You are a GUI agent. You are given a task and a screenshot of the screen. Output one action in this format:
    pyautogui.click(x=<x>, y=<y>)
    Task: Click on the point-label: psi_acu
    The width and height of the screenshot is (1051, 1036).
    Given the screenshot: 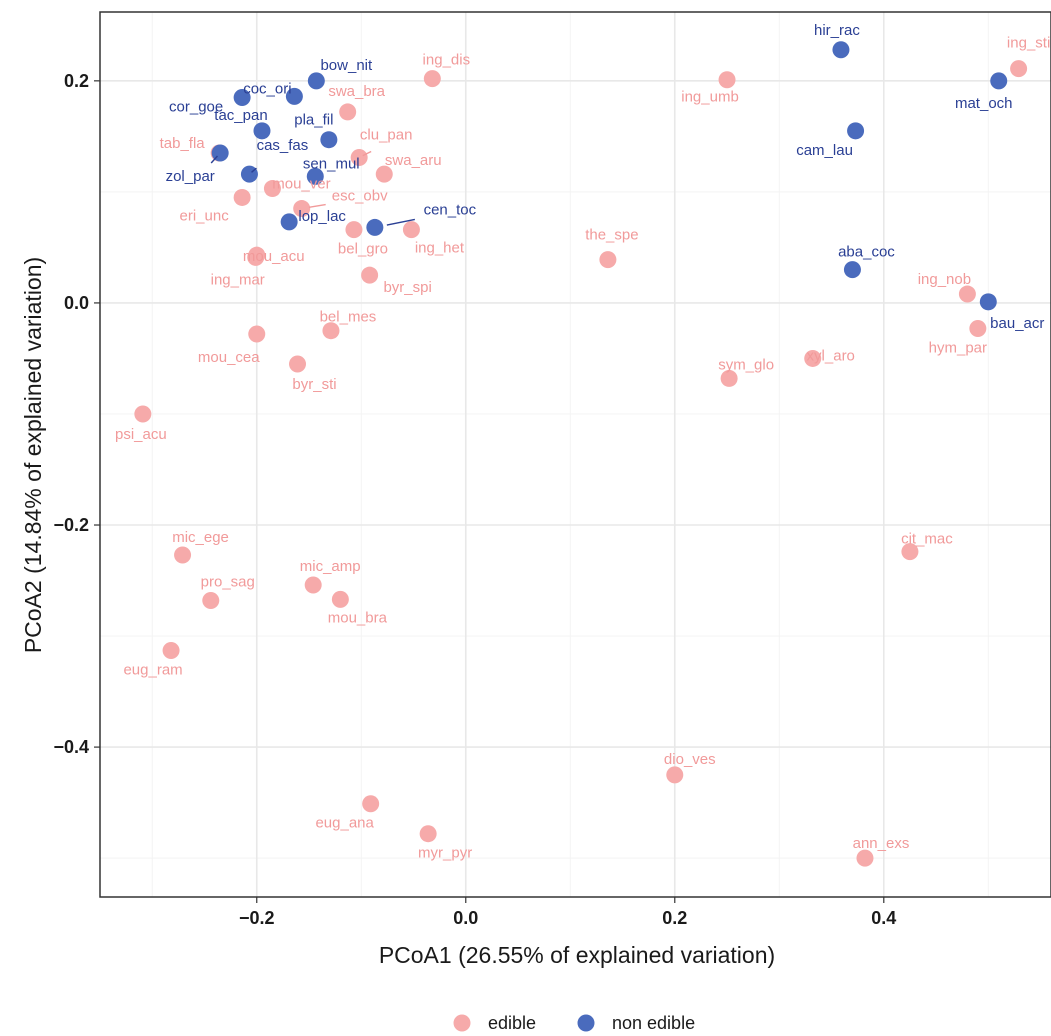 What is the action you would take?
    pyautogui.click(x=141, y=434)
    